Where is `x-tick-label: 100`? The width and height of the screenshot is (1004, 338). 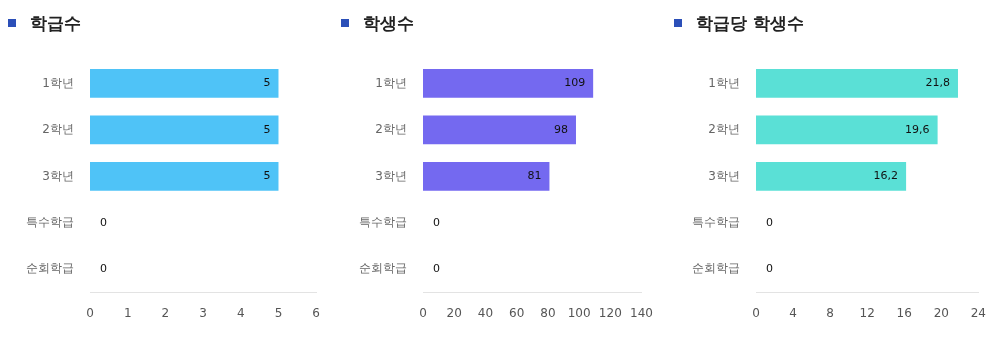 x-tick-label: 100 is located at coordinates (579, 312).